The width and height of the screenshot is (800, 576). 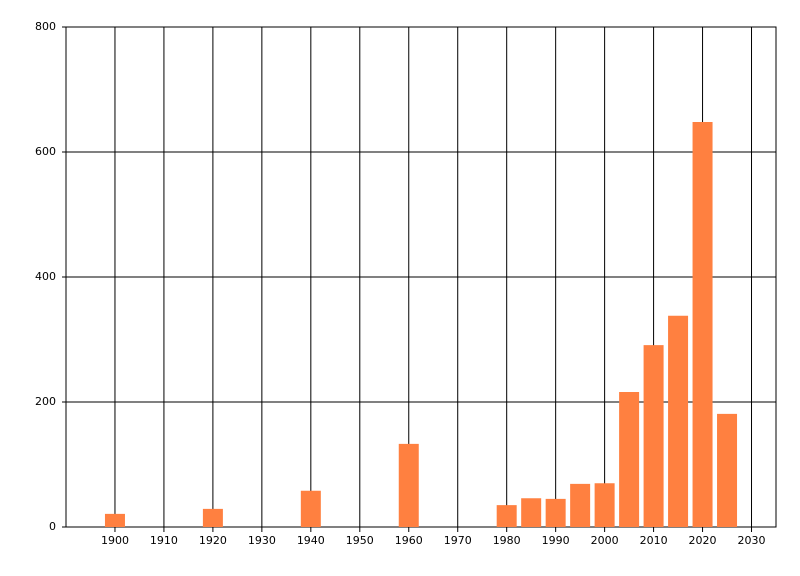 I want to click on x-tick-label: 2030, so click(x=752, y=540).